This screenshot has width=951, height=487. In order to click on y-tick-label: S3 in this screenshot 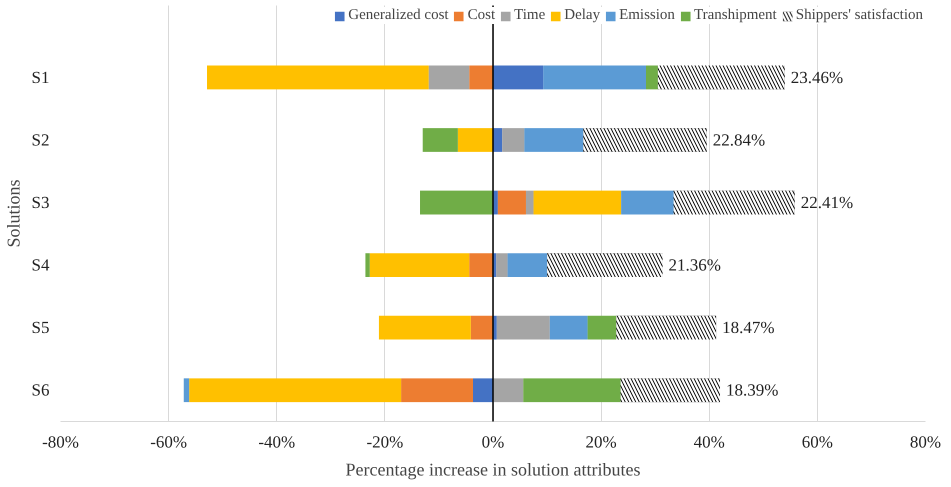, I will do `click(41, 202)`.